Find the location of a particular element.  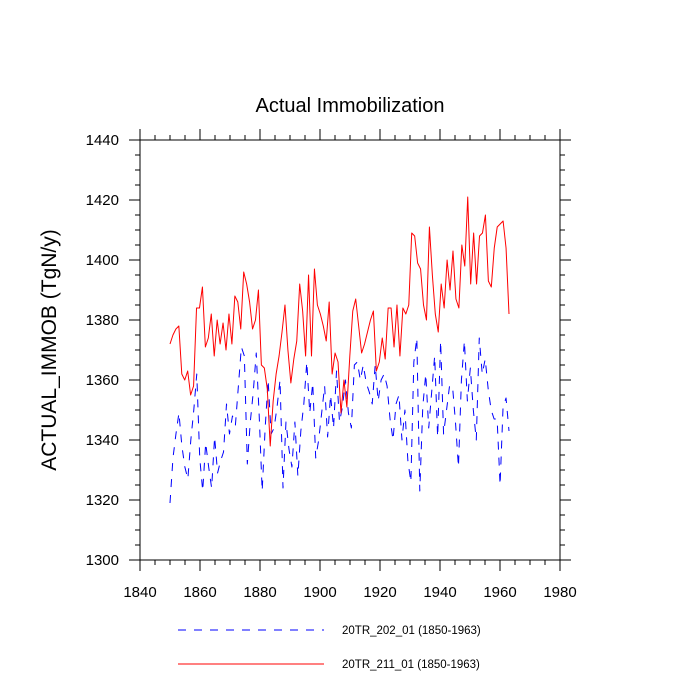

y-axis-label: ACTUAL_IMMOB (TgN/y) is located at coordinates (49, 350).